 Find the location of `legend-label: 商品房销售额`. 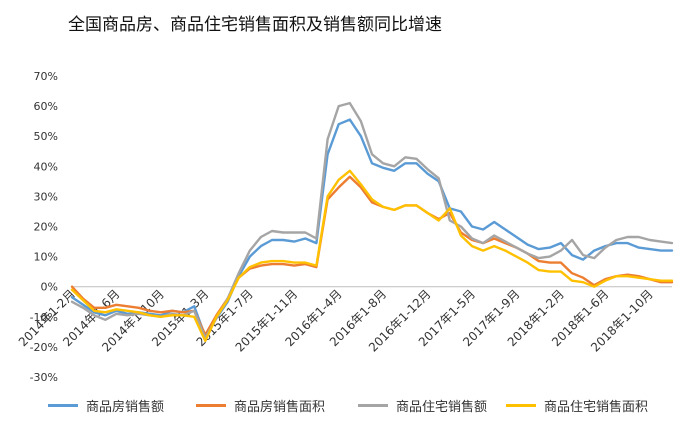

legend-label: 商品房销售额 is located at coordinates (125, 407).